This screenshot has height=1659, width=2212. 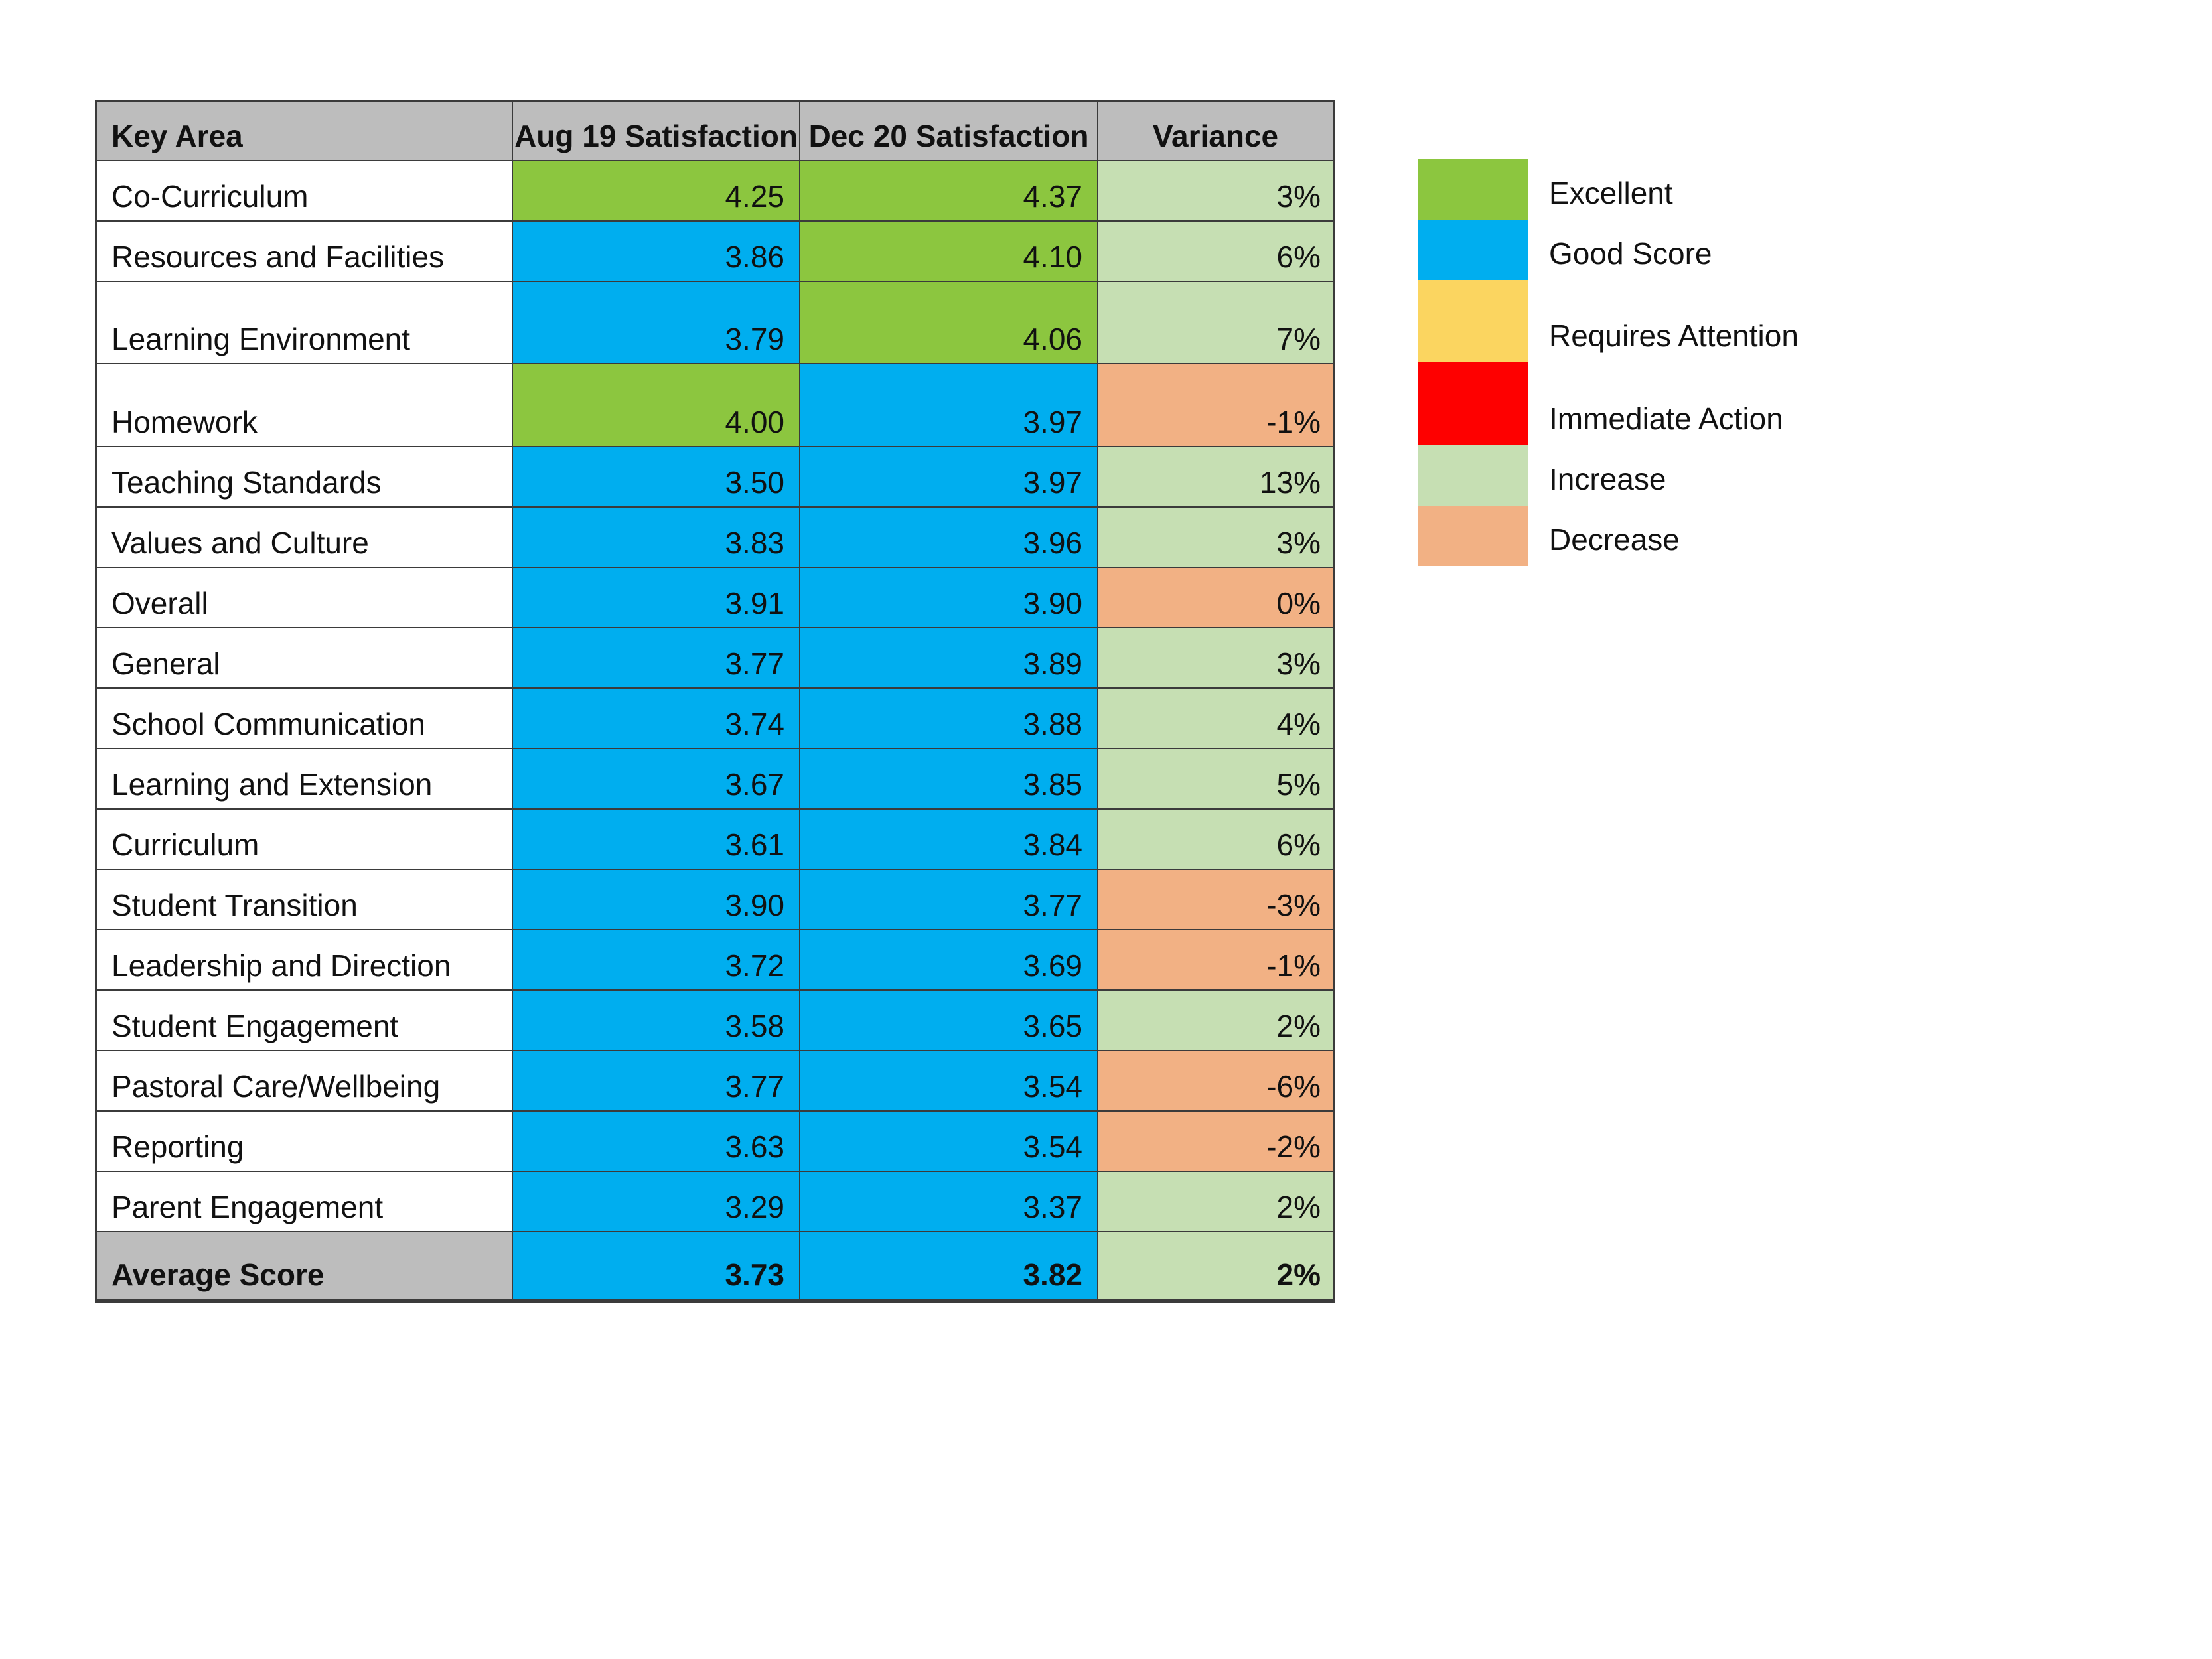 I want to click on table-cell-aug: 3.63, so click(x=657, y=1141).